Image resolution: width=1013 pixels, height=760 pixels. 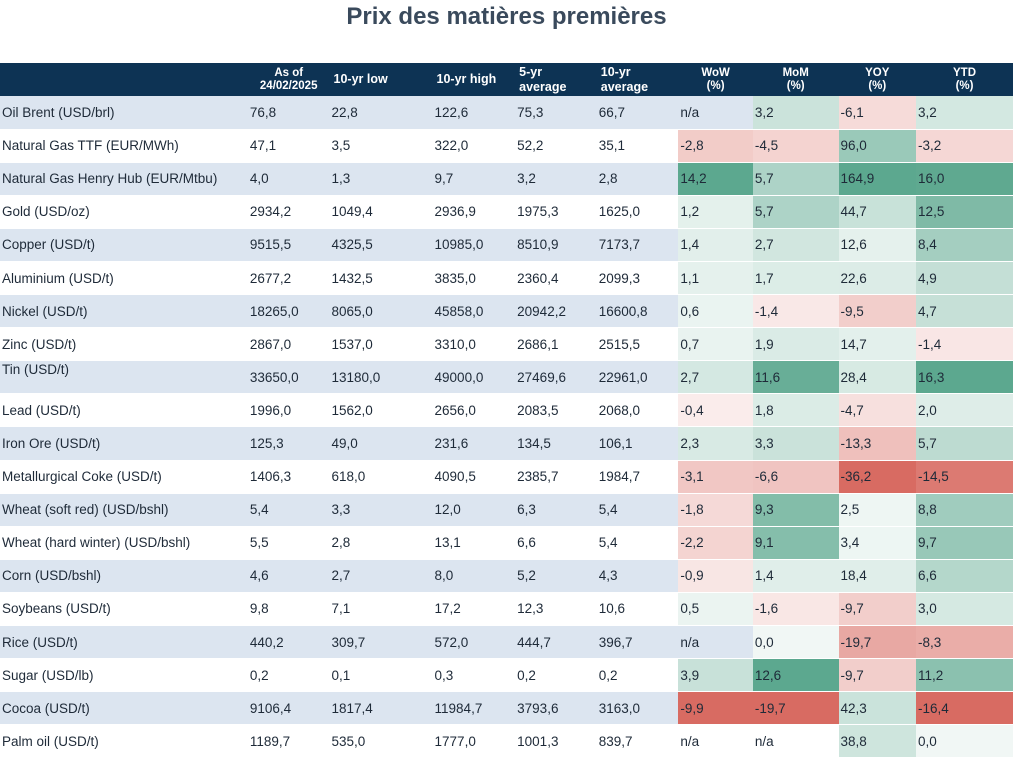 What do you see at coordinates (715, 675) in the screenshot?
I see `cell-wow: 3,9` at bounding box center [715, 675].